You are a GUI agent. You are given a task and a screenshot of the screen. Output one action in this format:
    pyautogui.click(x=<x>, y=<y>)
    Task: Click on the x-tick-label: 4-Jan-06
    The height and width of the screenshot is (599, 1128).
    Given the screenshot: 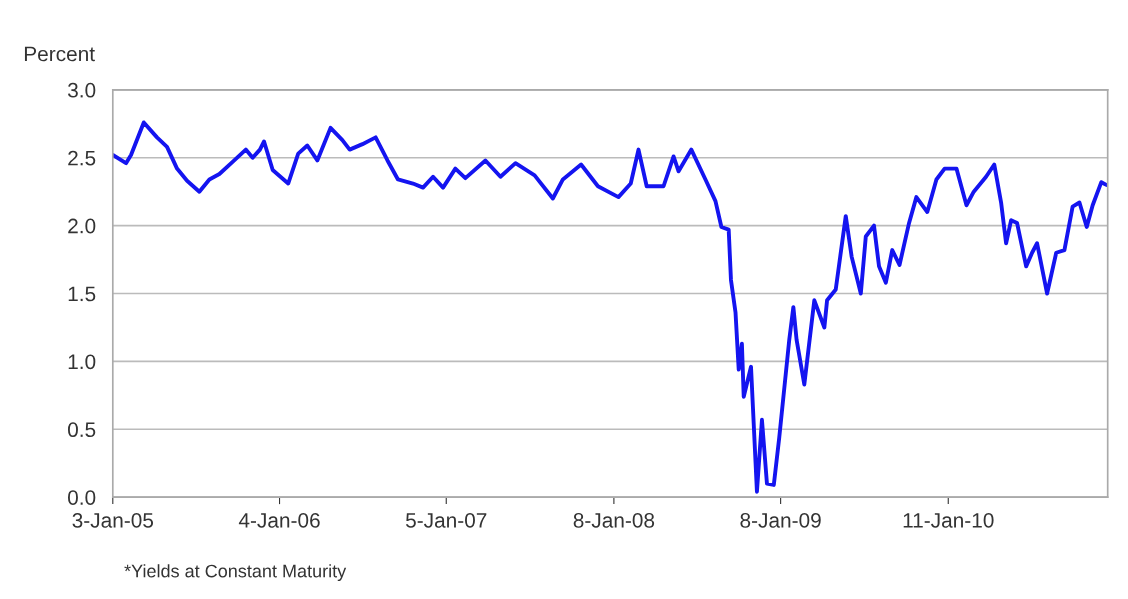 What is the action you would take?
    pyautogui.click(x=279, y=520)
    